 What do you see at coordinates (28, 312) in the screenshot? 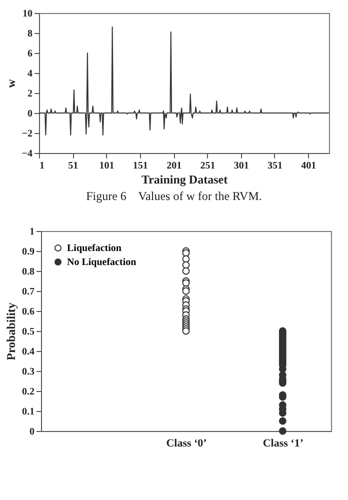
I see `y-tick-label: 0.6` at bounding box center [28, 312].